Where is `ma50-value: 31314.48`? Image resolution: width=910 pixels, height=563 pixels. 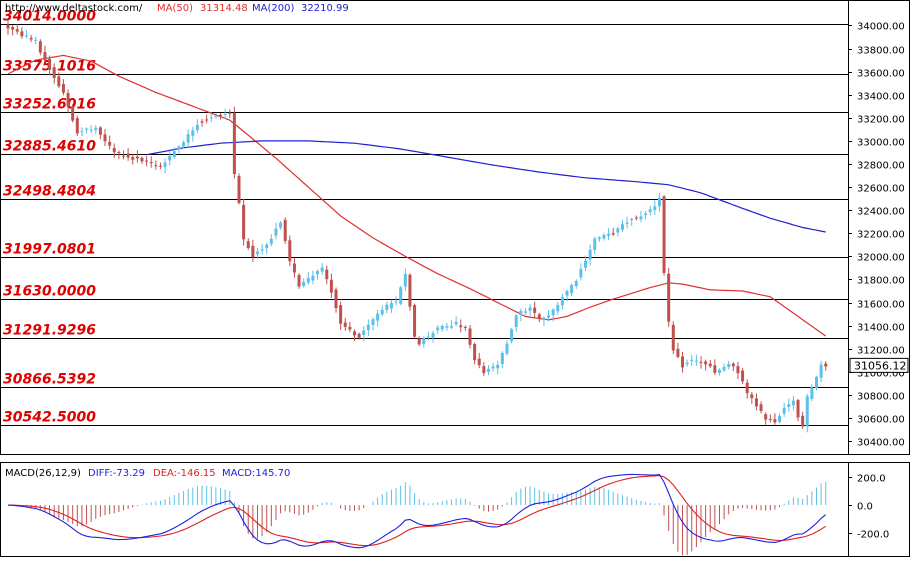
ma50-value: 31314.48 is located at coordinates (224, 8).